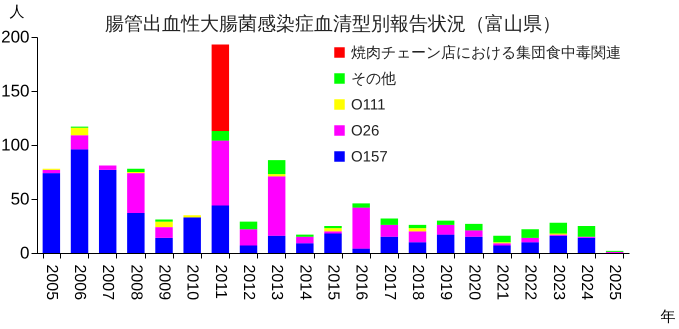  What do you see at coordinates (192, 282) in the screenshot?
I see `x-tick-label: 2010` at bounding box center [192, 282].